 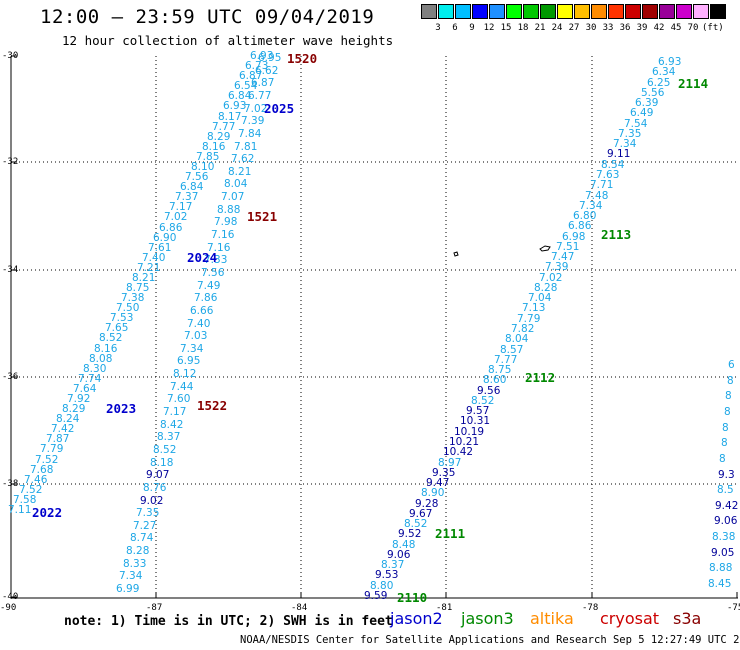 What do you see at coordinates (591, 28) in the screenshot?
I see `scale-label: 30` at bounding box center [591, 28].